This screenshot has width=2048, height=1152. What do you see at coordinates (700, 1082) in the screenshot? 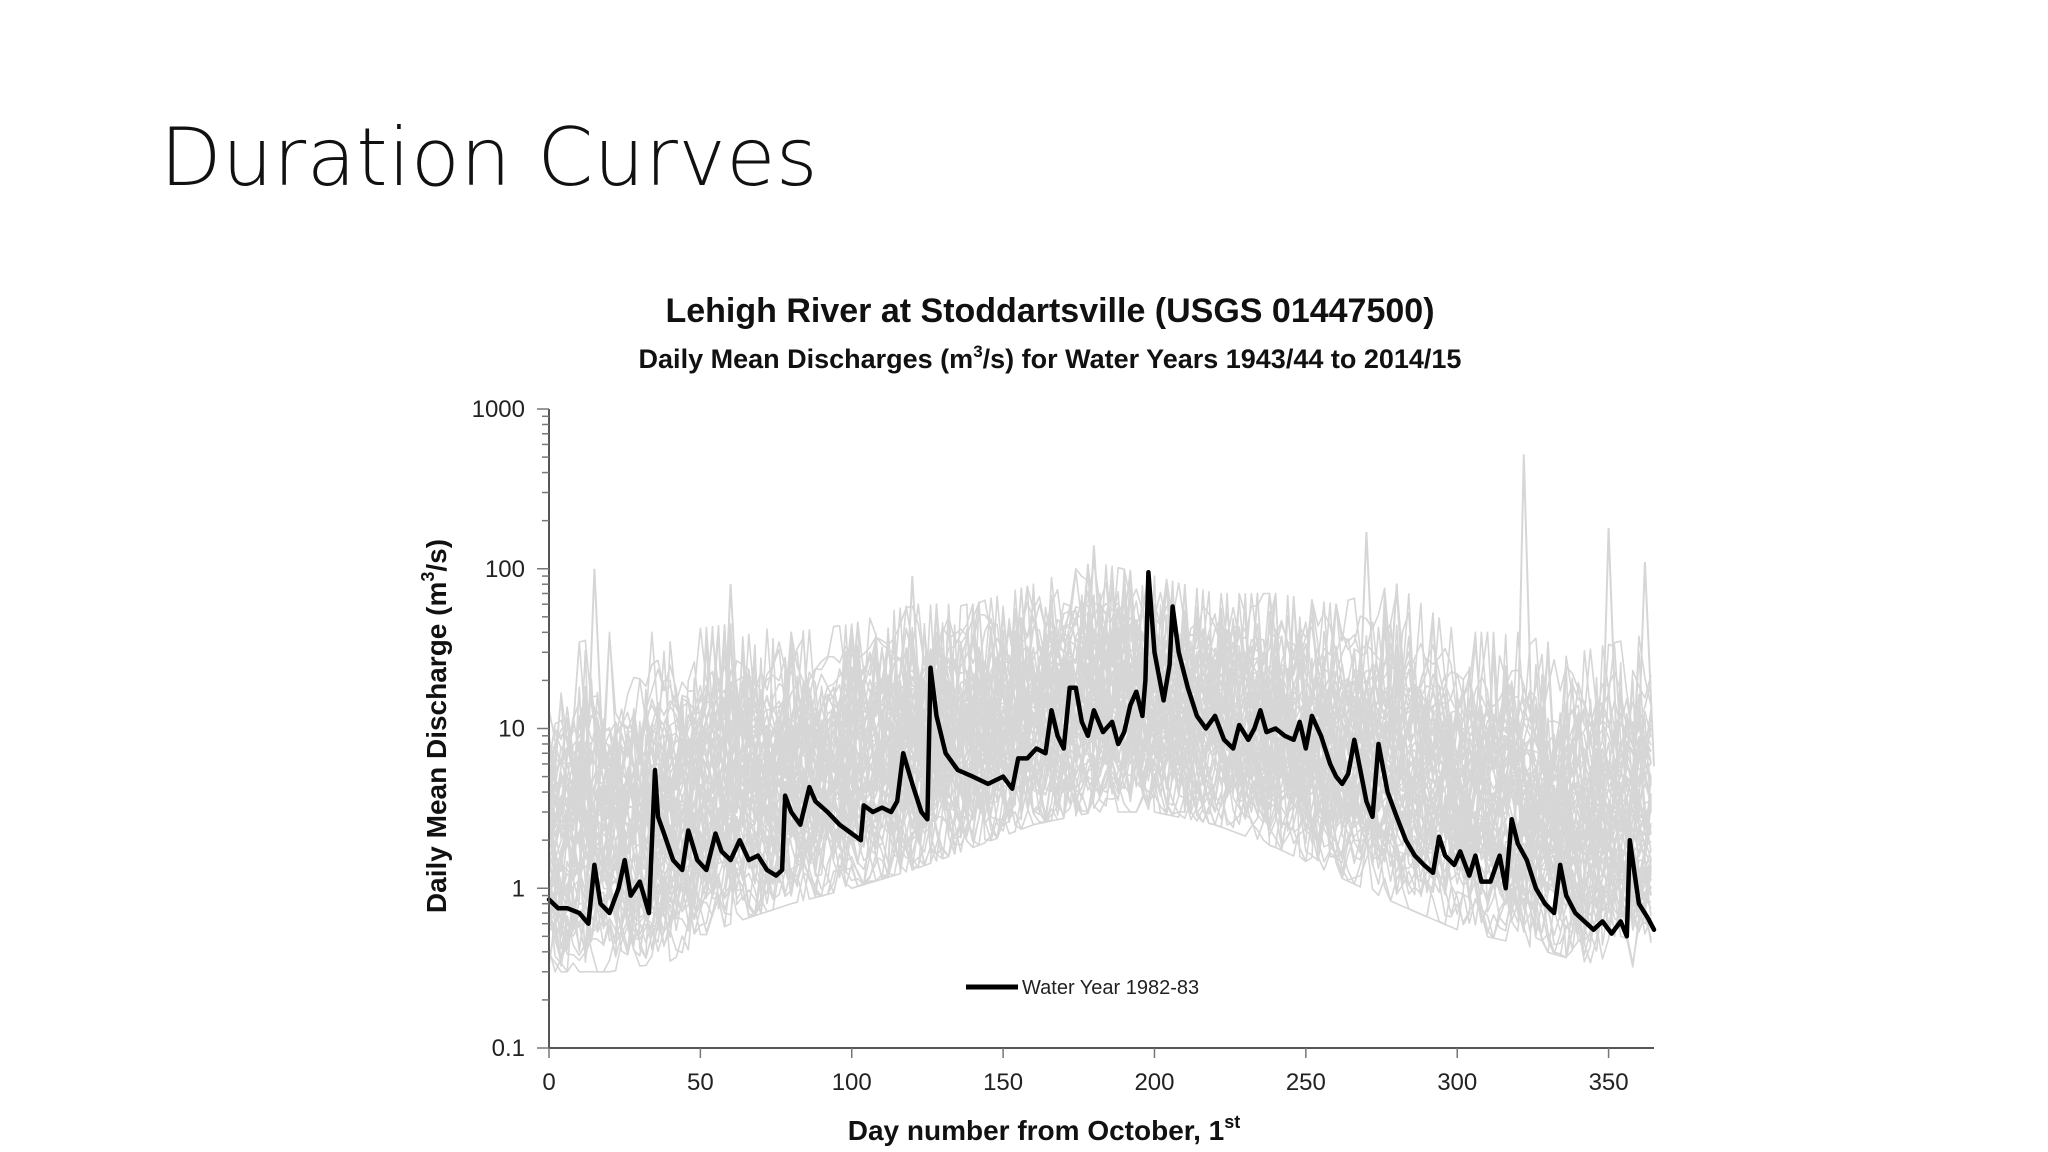
I see `x-tick-label-50: 50` at bounding box center [700, 1082].